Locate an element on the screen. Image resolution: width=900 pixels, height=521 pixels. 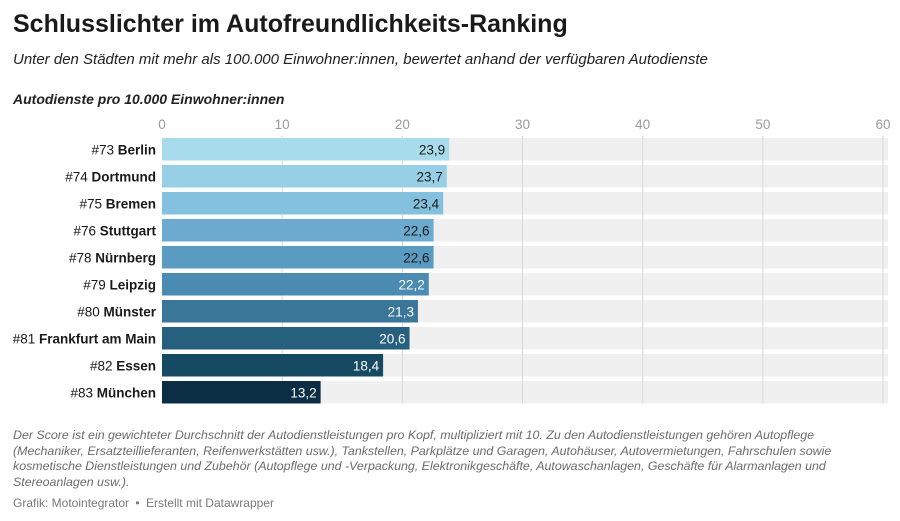
category-rank: #81 is located at coordinates (26, 338).